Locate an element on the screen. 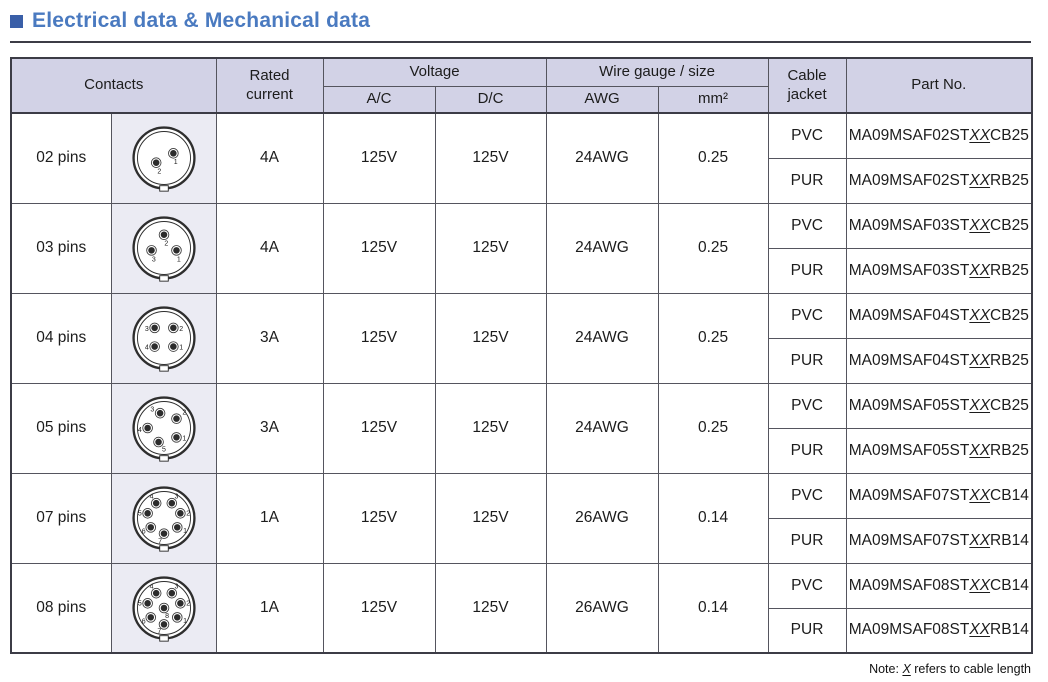 Image resolution: width=1048 pixels, height=682 pixels. col-header-awg: AWG is located at coordinates (602, 100).